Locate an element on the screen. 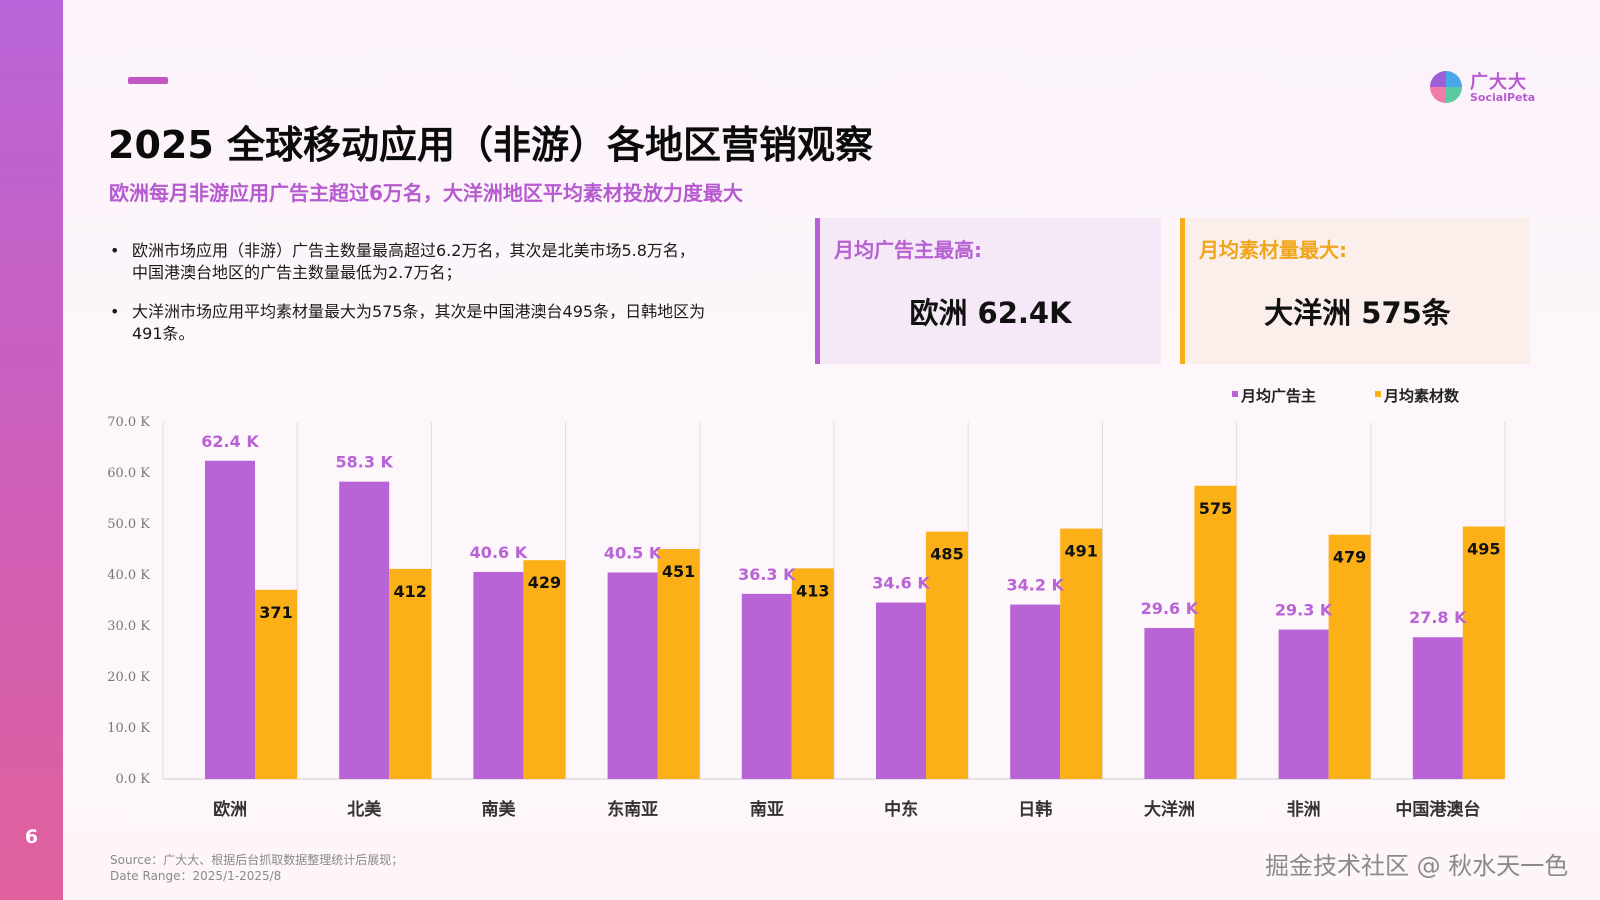  x-category-label: 大洋洲 is located at coordinates (1169, 809).